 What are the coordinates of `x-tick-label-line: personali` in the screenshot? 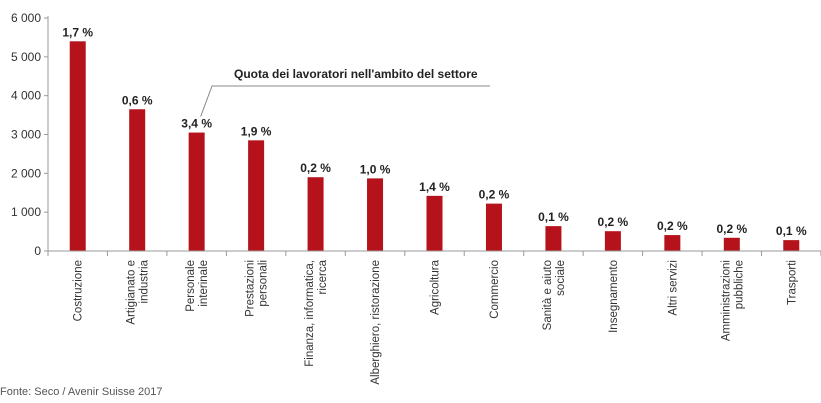 It's located at (264, 283).